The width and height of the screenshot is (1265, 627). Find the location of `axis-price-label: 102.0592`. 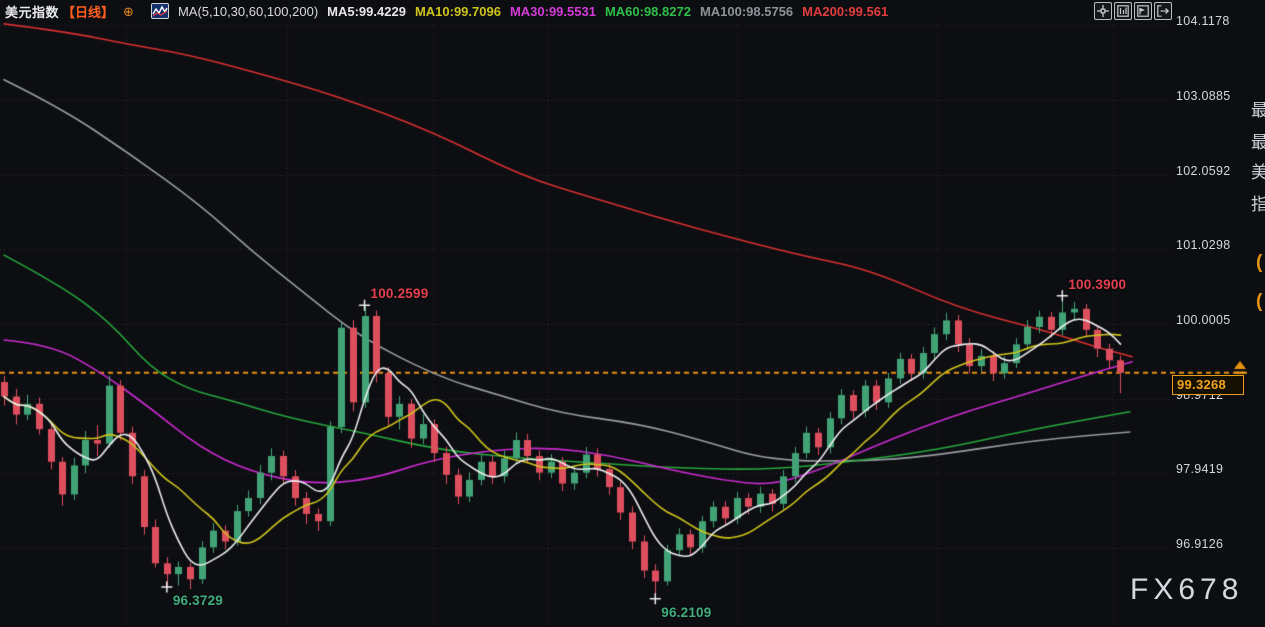

axis-price-label: 102.0592 is located at coordinates (1203, 170).